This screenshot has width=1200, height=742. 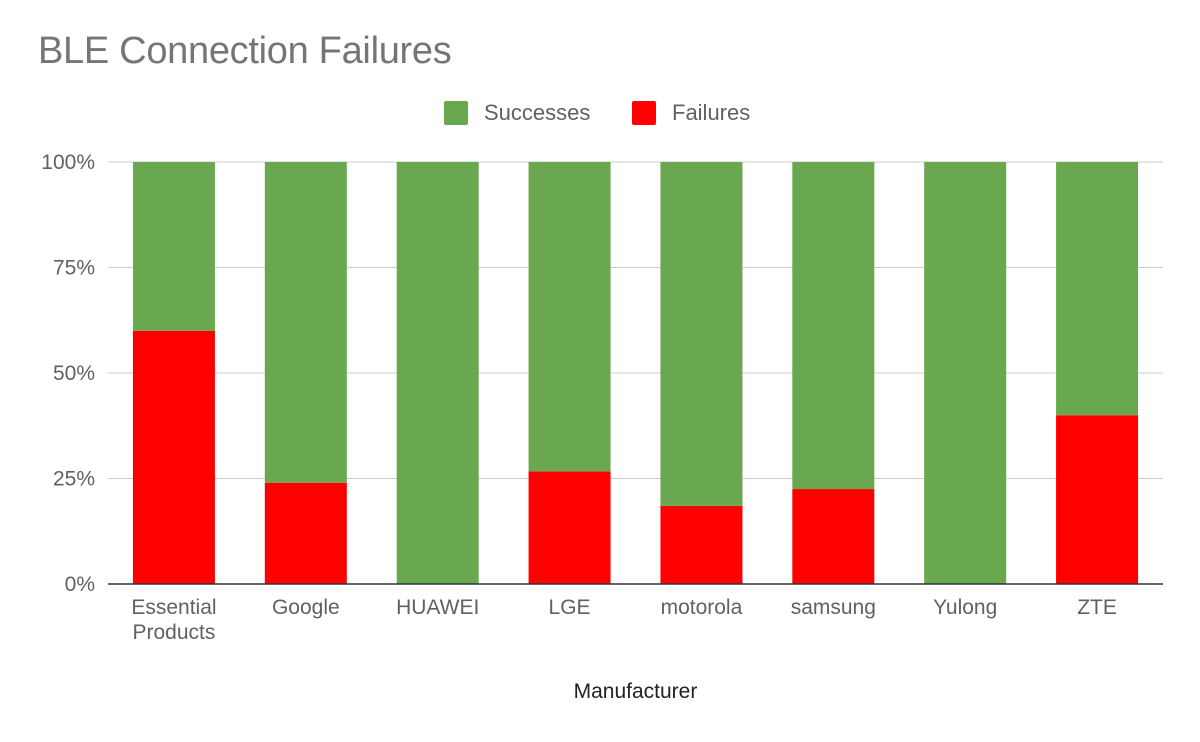 I want to click on y-tick-label: 50%, so click(x=74, y=373).